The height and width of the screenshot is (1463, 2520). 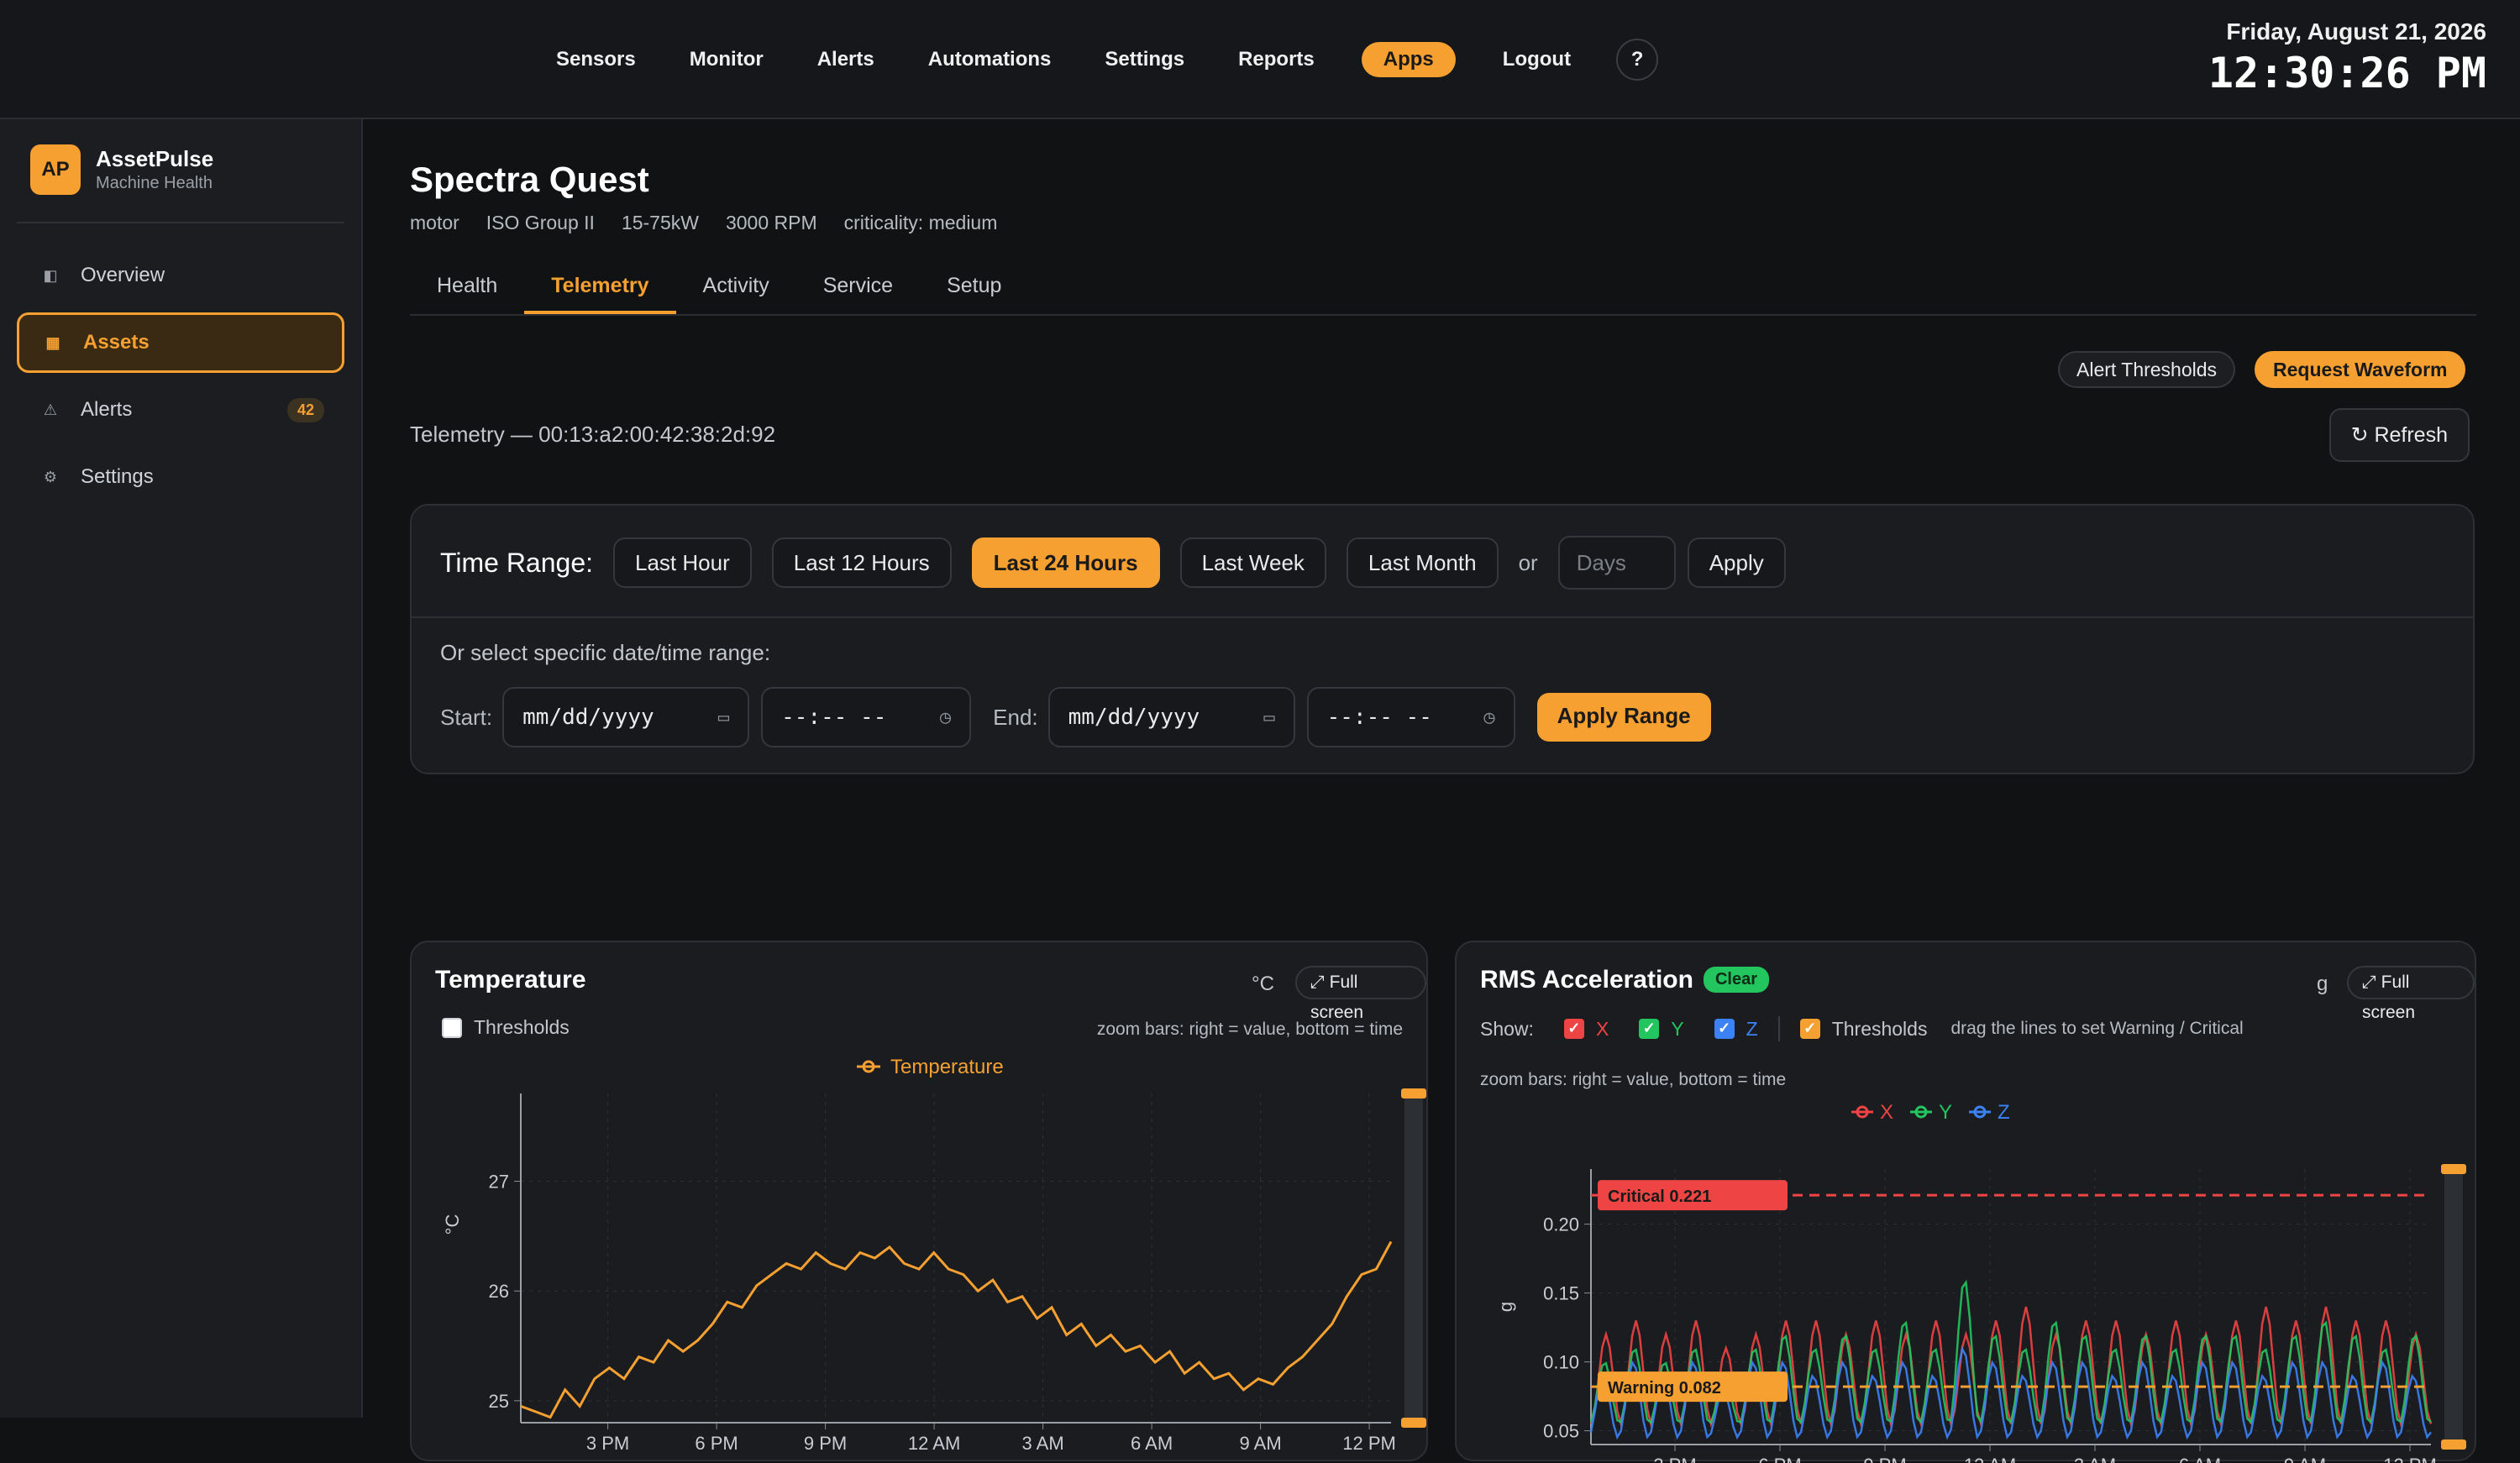 What do you see at coordinates (180, 342) in the screenshot?
I see `sidebar-item-assets: ▦ Assets` at bounding box center [180, 342].